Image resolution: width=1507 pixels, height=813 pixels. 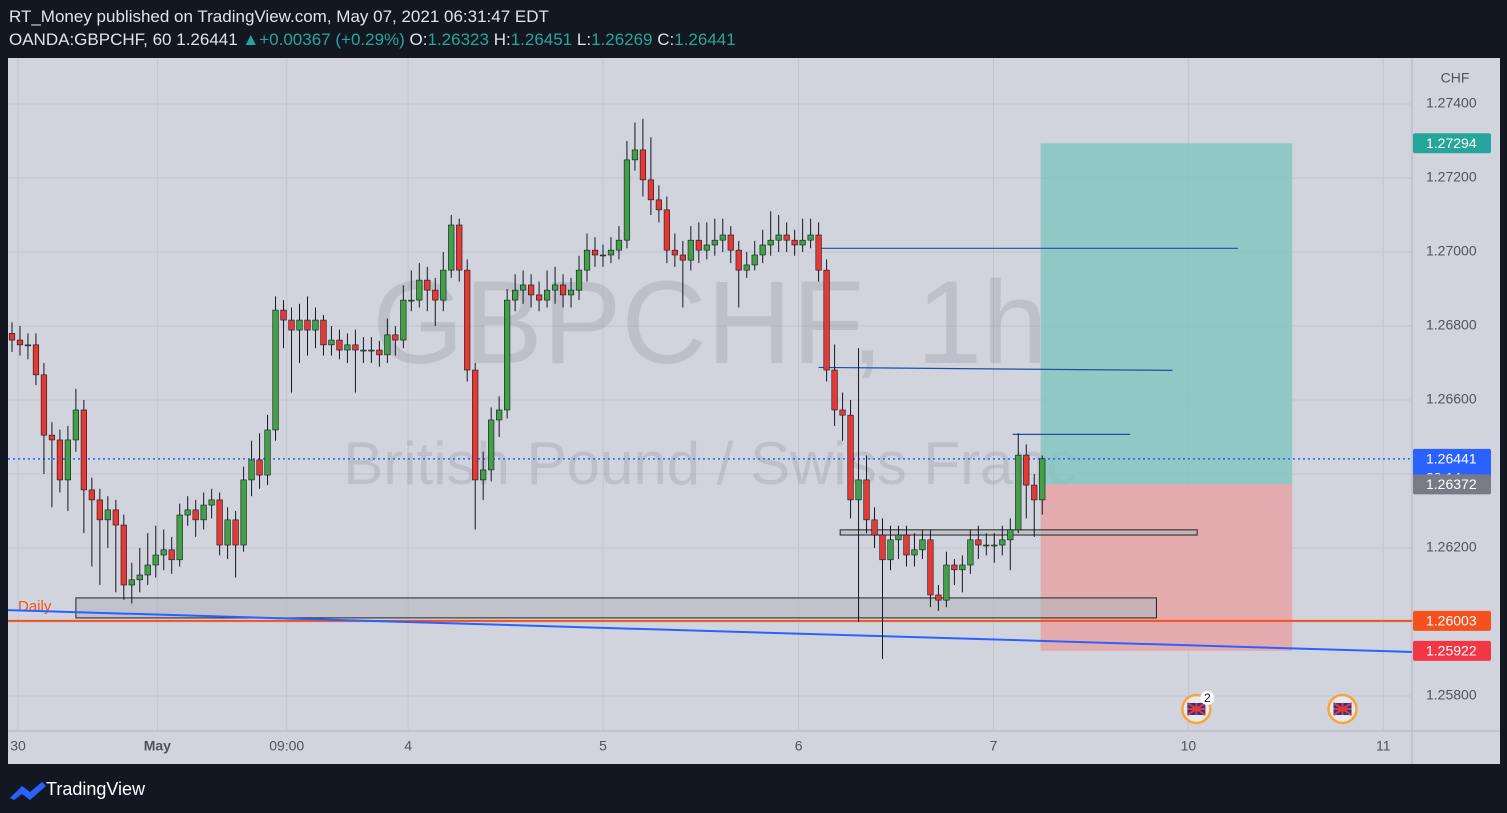 What do you see at coordinates (995, 368) in the screenshot?
I see `ray-line` at bounding box center [995, 368].